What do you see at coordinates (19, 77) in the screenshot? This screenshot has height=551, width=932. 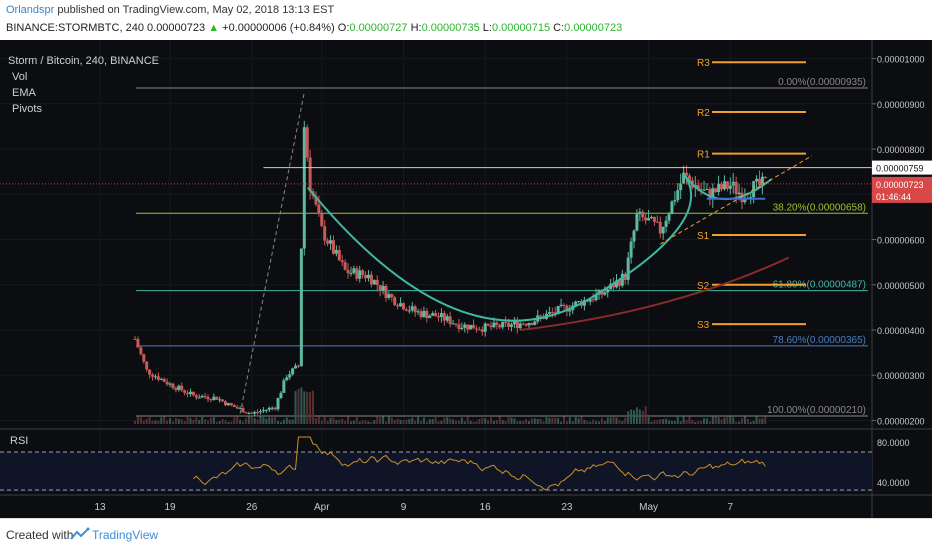 I see `legend-item-vol: Vol` at bounding box center [19, 77].